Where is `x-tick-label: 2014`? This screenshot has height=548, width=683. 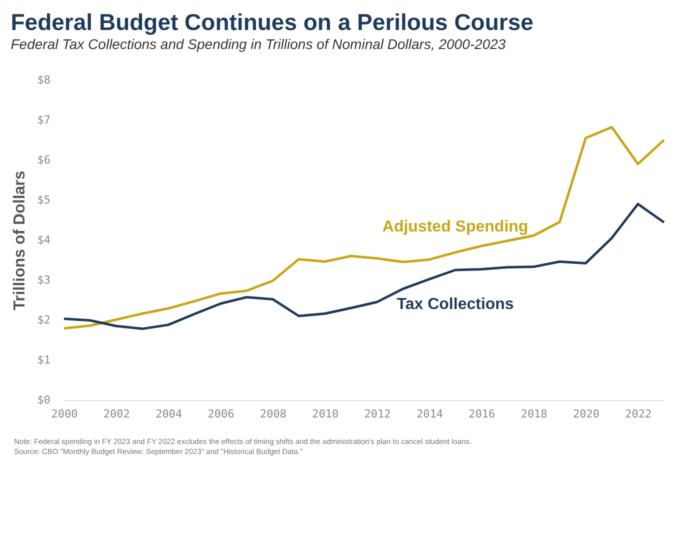
x-tick-label: 2014 is located at coordinates (430, 414).